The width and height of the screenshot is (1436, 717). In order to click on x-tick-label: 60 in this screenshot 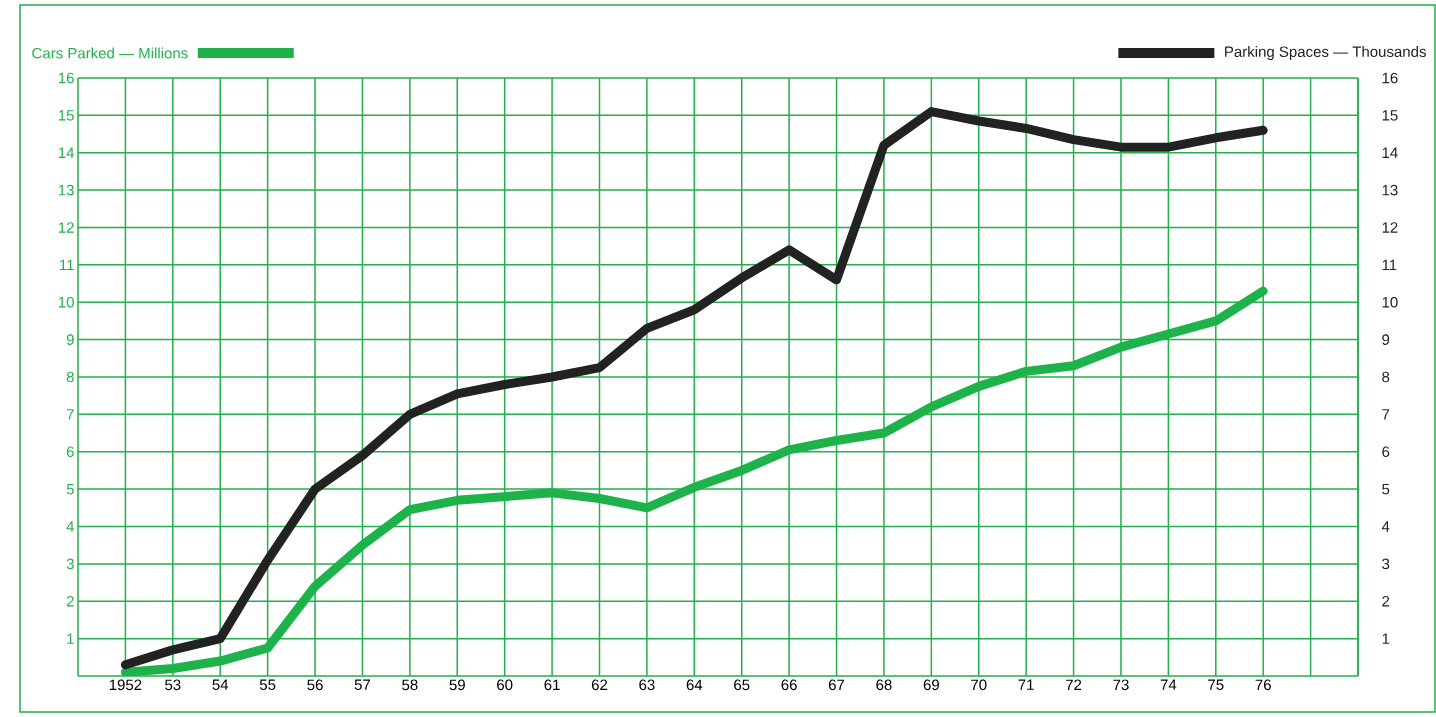, I will do `click(505, 685)`.